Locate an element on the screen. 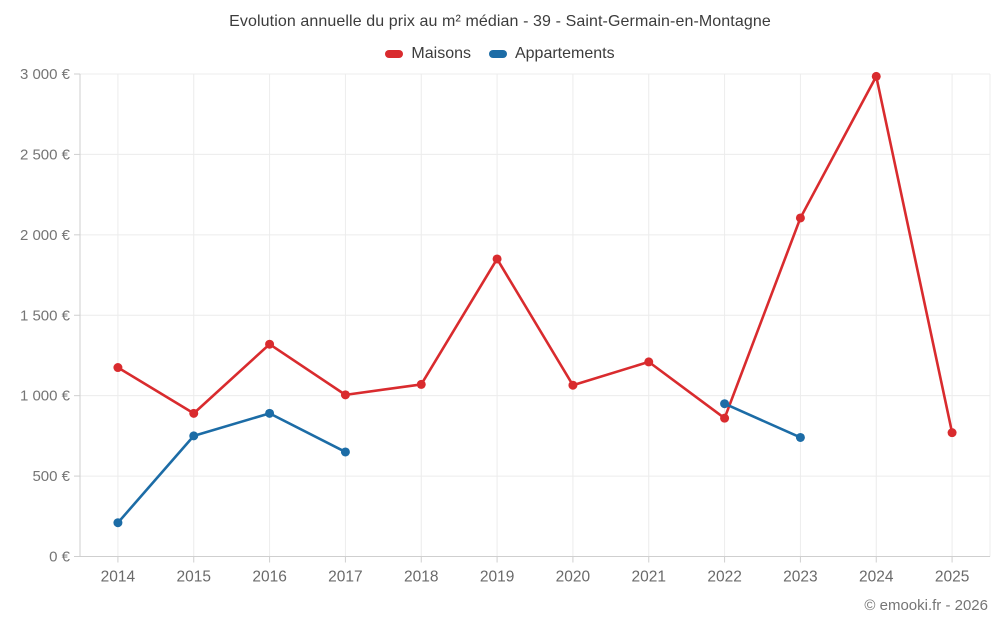 The height and width of the screenshot is (625, 1000). x-tick-label: 2025 is located at coordinates (952, 577).